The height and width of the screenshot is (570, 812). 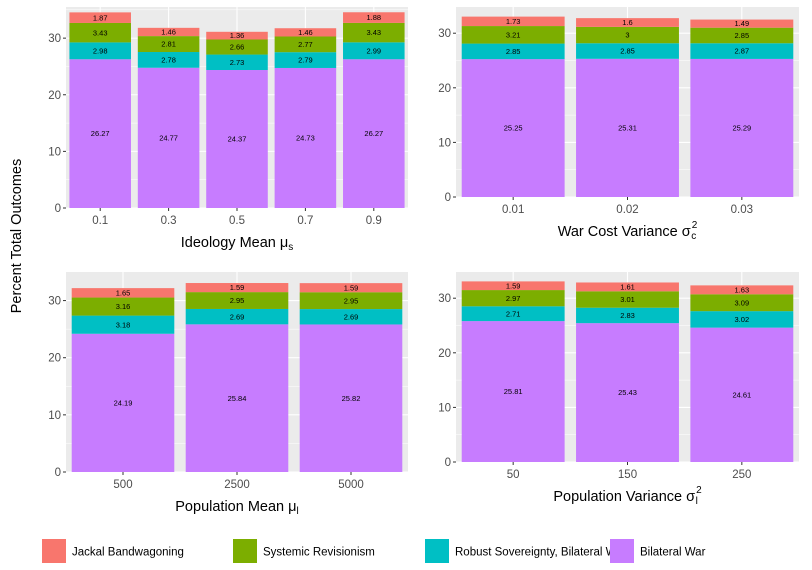 I want to click on data-label: 2.98, so click(x=100, y=50).